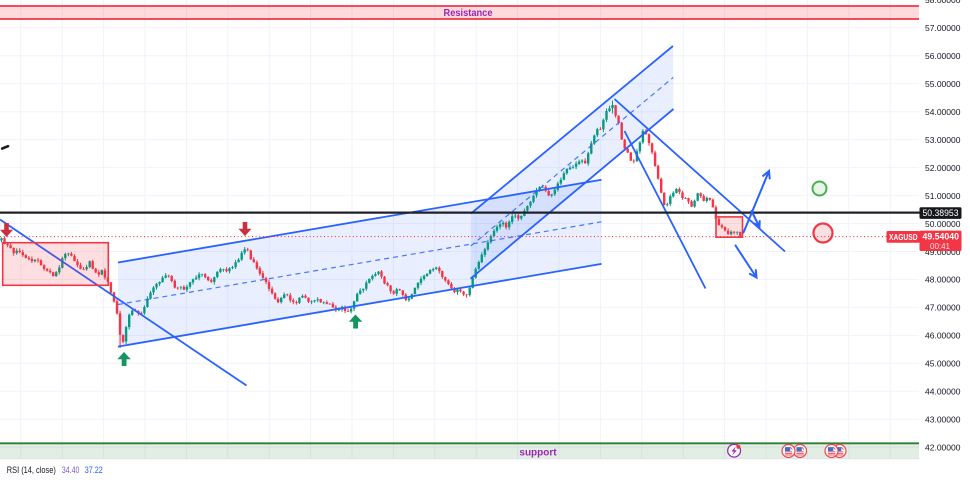 This screenshot has height=485, width=970. What do you see at coordinates (943, 280) in the screenshot?
I see `svg-text: 48.00000` at bounding box center [943, 280].